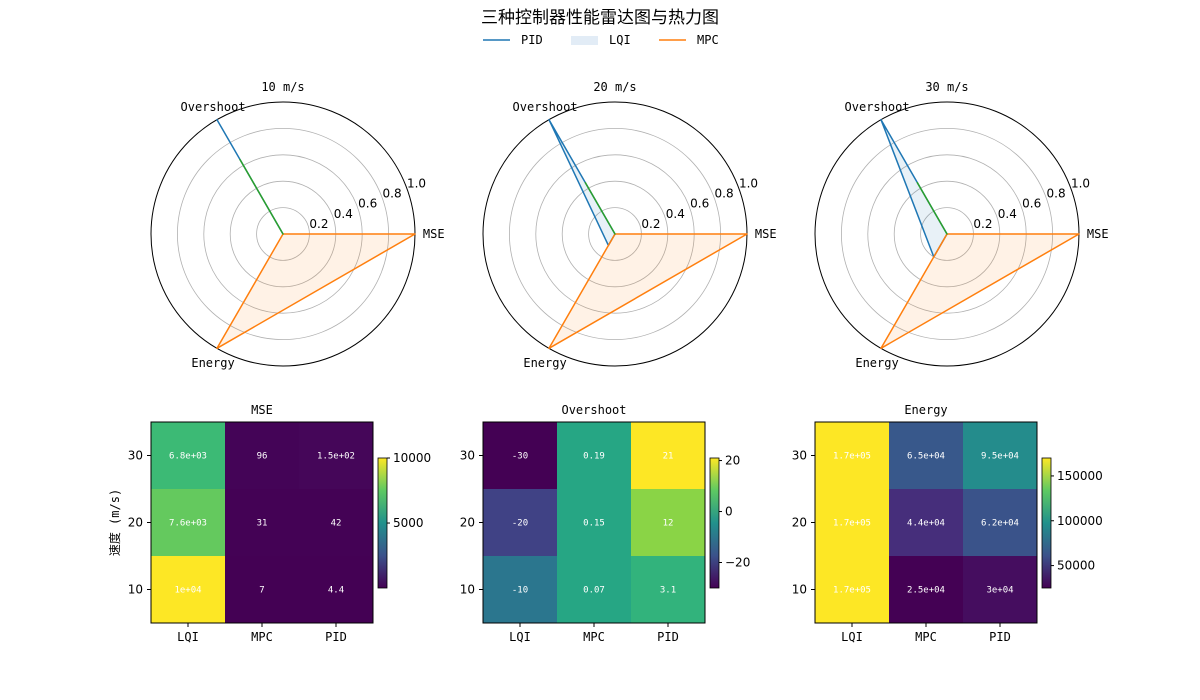 The image size is (1200, 700). I want to click on heatmap-title: Overshoot, so click(593, 410).